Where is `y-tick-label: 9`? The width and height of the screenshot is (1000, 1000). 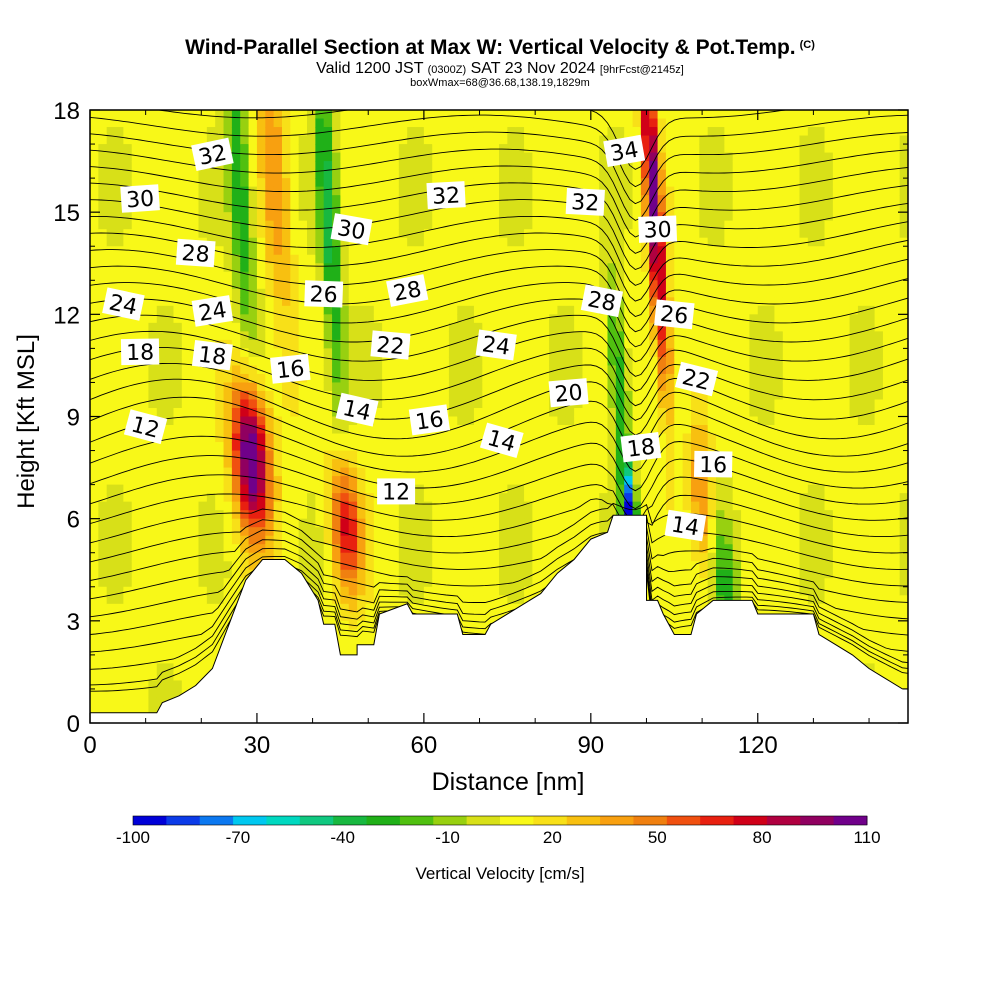
y-tick-label: 9 is located at coordinates (73, 418).